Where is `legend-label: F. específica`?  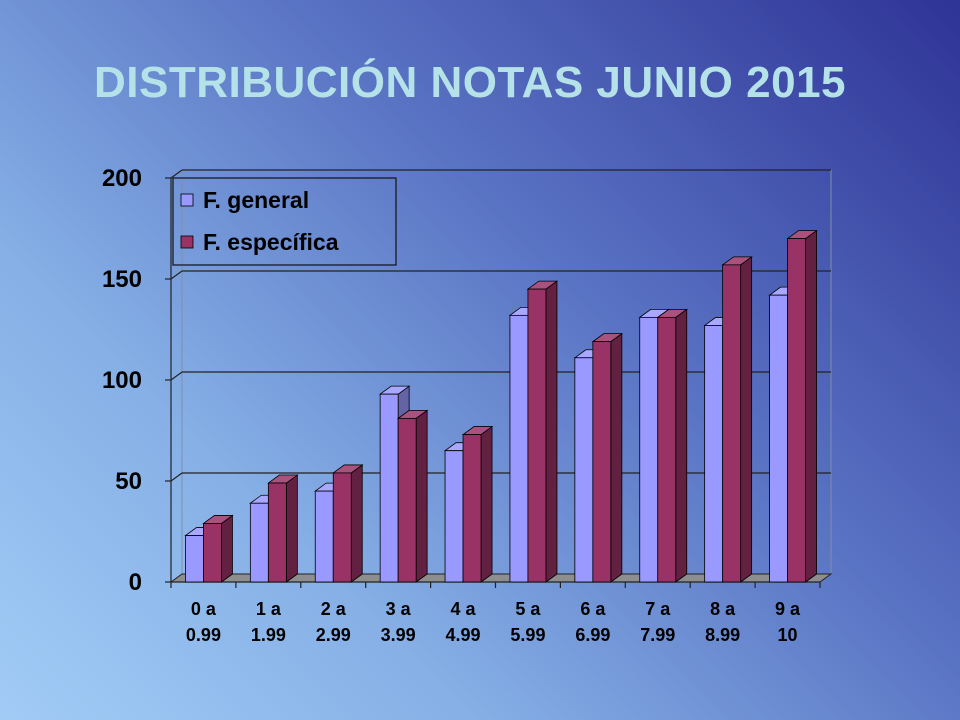 legend-label: F. específica is located at coordinates (271, 242).